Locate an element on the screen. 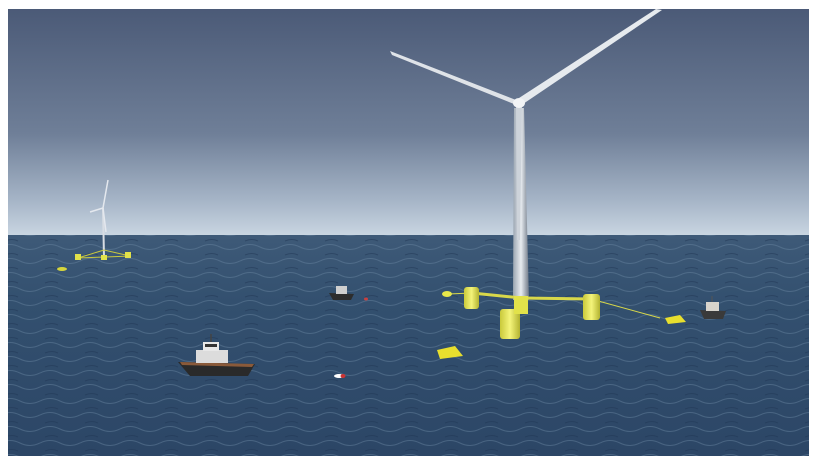 This screenshot has width=817, height=458. hub is located at coordinates (519, 103).